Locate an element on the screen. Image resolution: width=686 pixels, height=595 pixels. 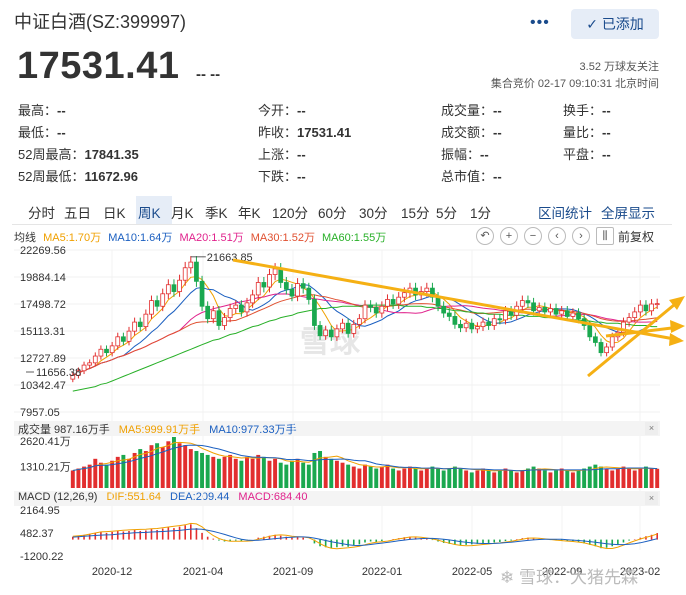
period-tab: 五日 is located at coordinates (77, 213).